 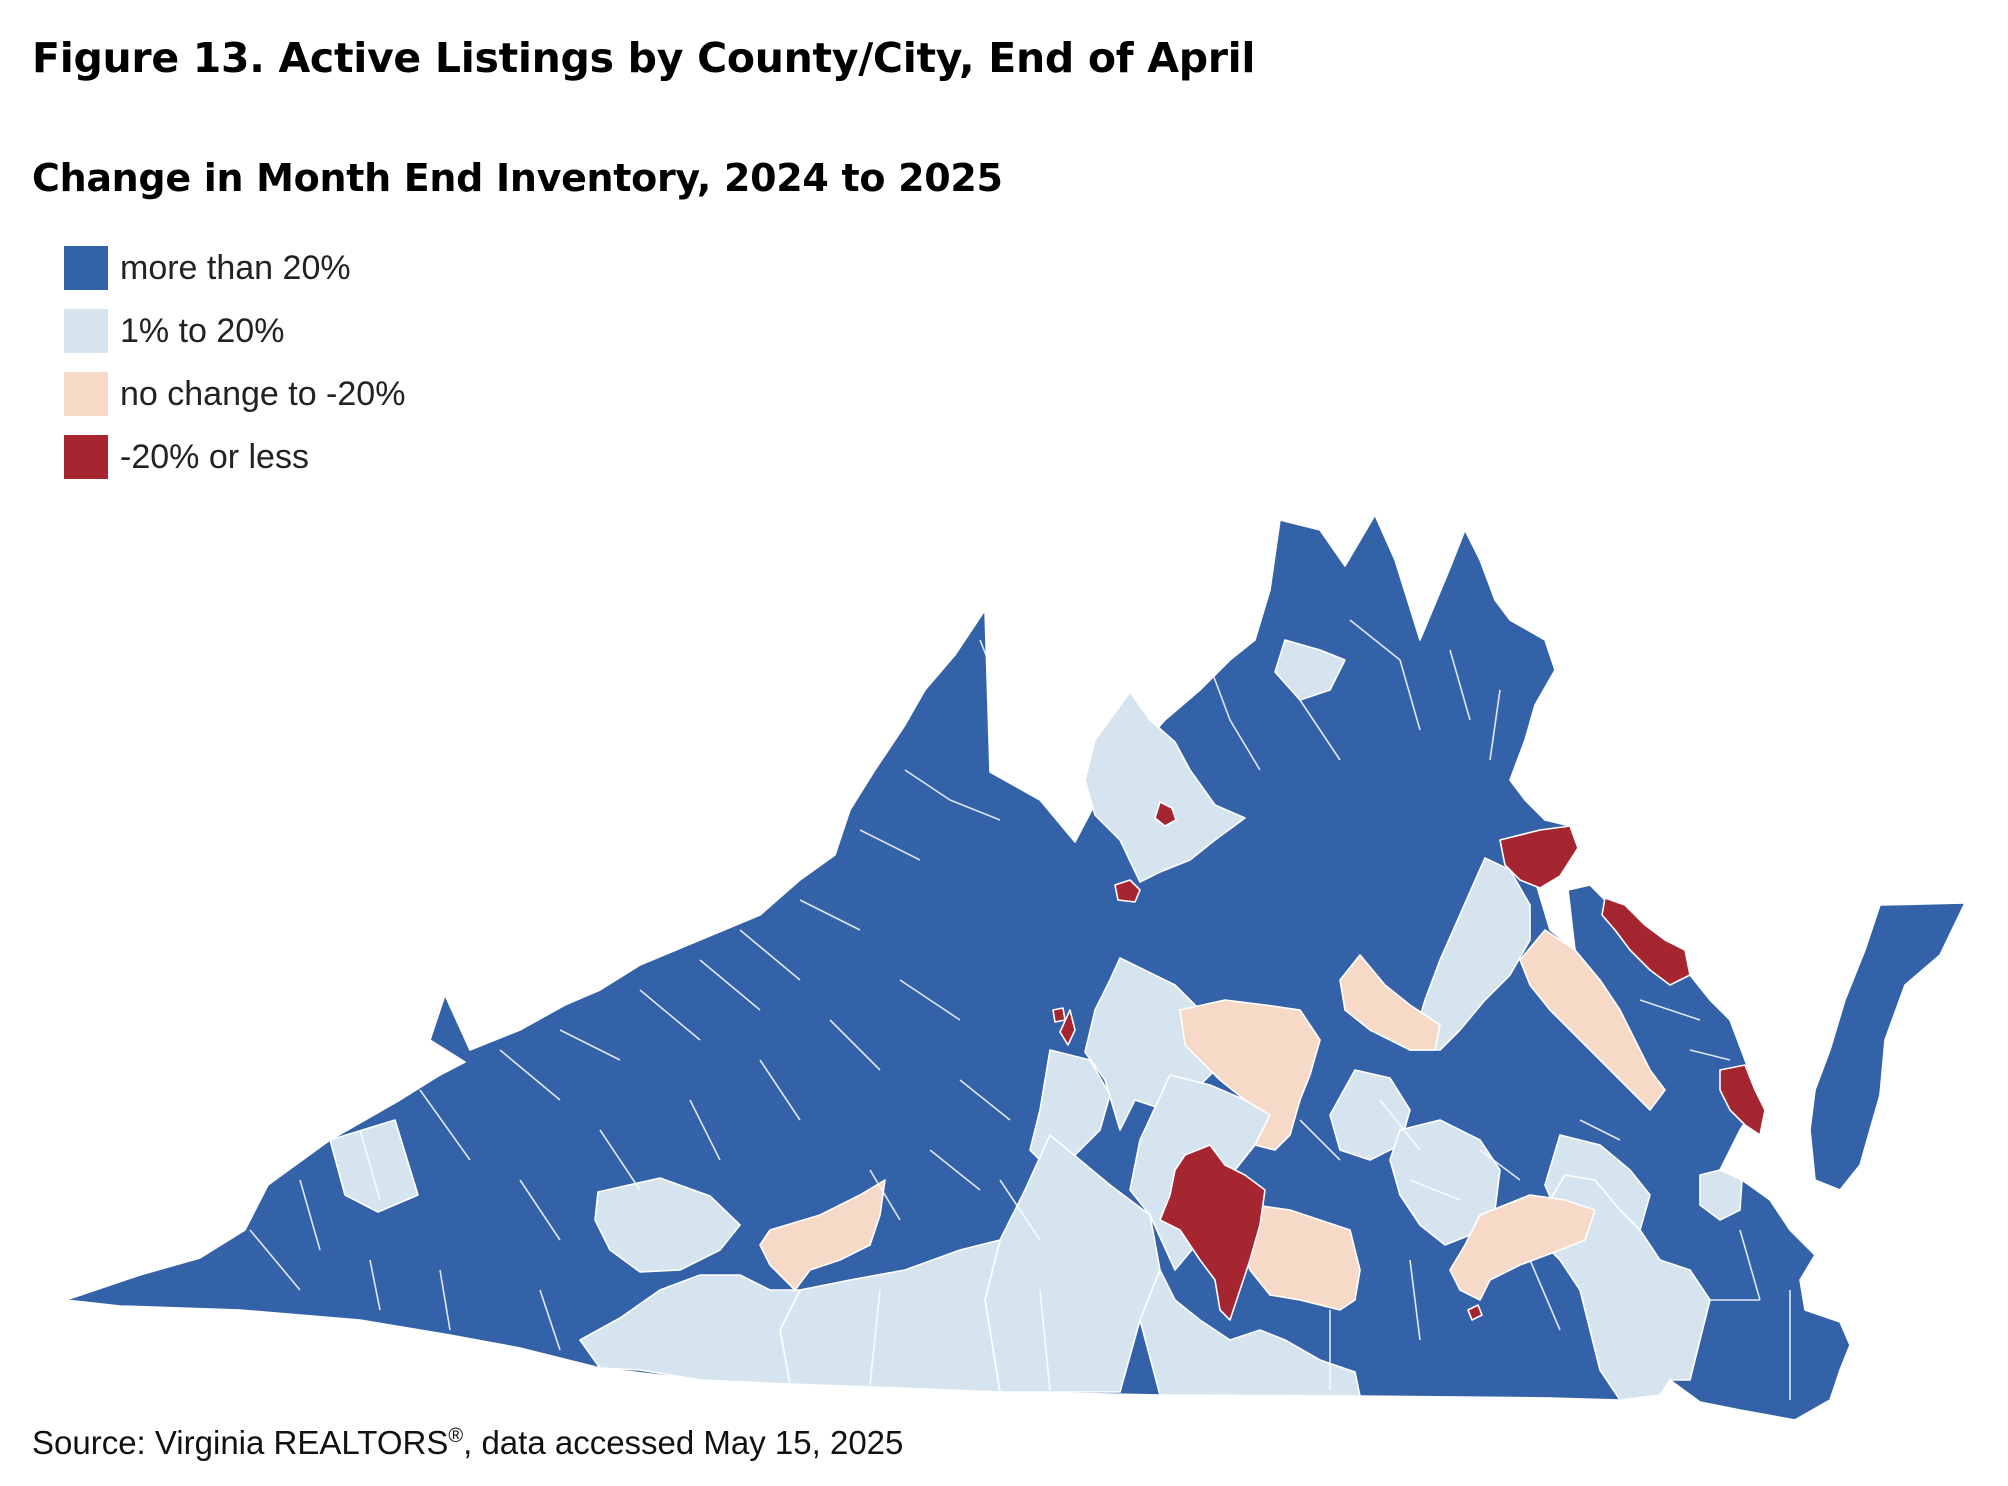 What do you see at coordinates (240, 1442) in the screenshot?
I see `source-prefix: Source: Virginia REALTORS` at bounding box center [240, 1442].